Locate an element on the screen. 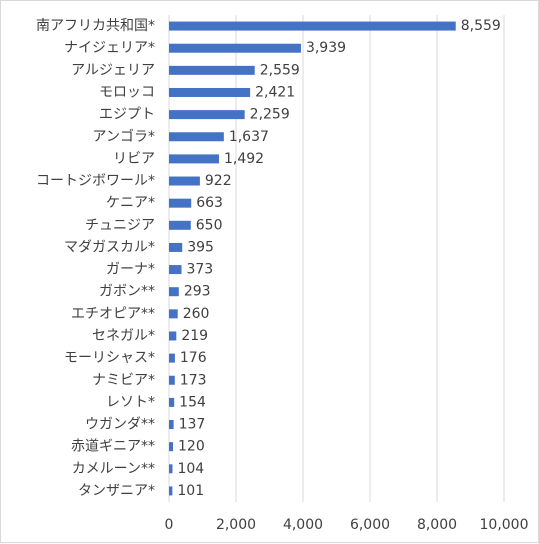 Image resolution: width=539 pixels, height=544 pixels. data-label: 104 is located at coordinates (190, 469).